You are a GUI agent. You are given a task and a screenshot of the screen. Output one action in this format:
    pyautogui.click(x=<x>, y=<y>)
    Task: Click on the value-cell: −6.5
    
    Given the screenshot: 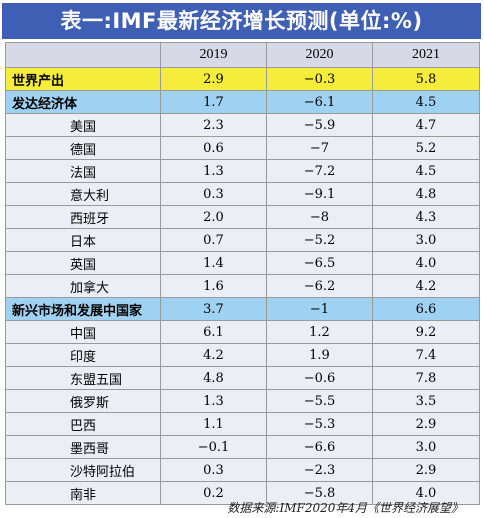 What is the action you would take?
    pyautogui.click(x=319, y=263)
    